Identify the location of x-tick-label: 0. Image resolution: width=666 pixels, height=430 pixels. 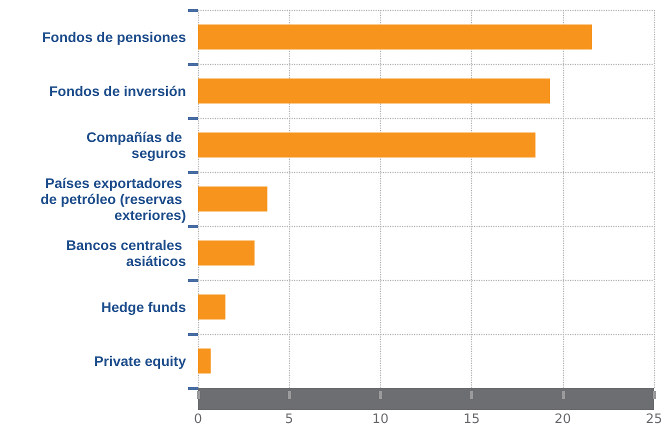
(198, 419).